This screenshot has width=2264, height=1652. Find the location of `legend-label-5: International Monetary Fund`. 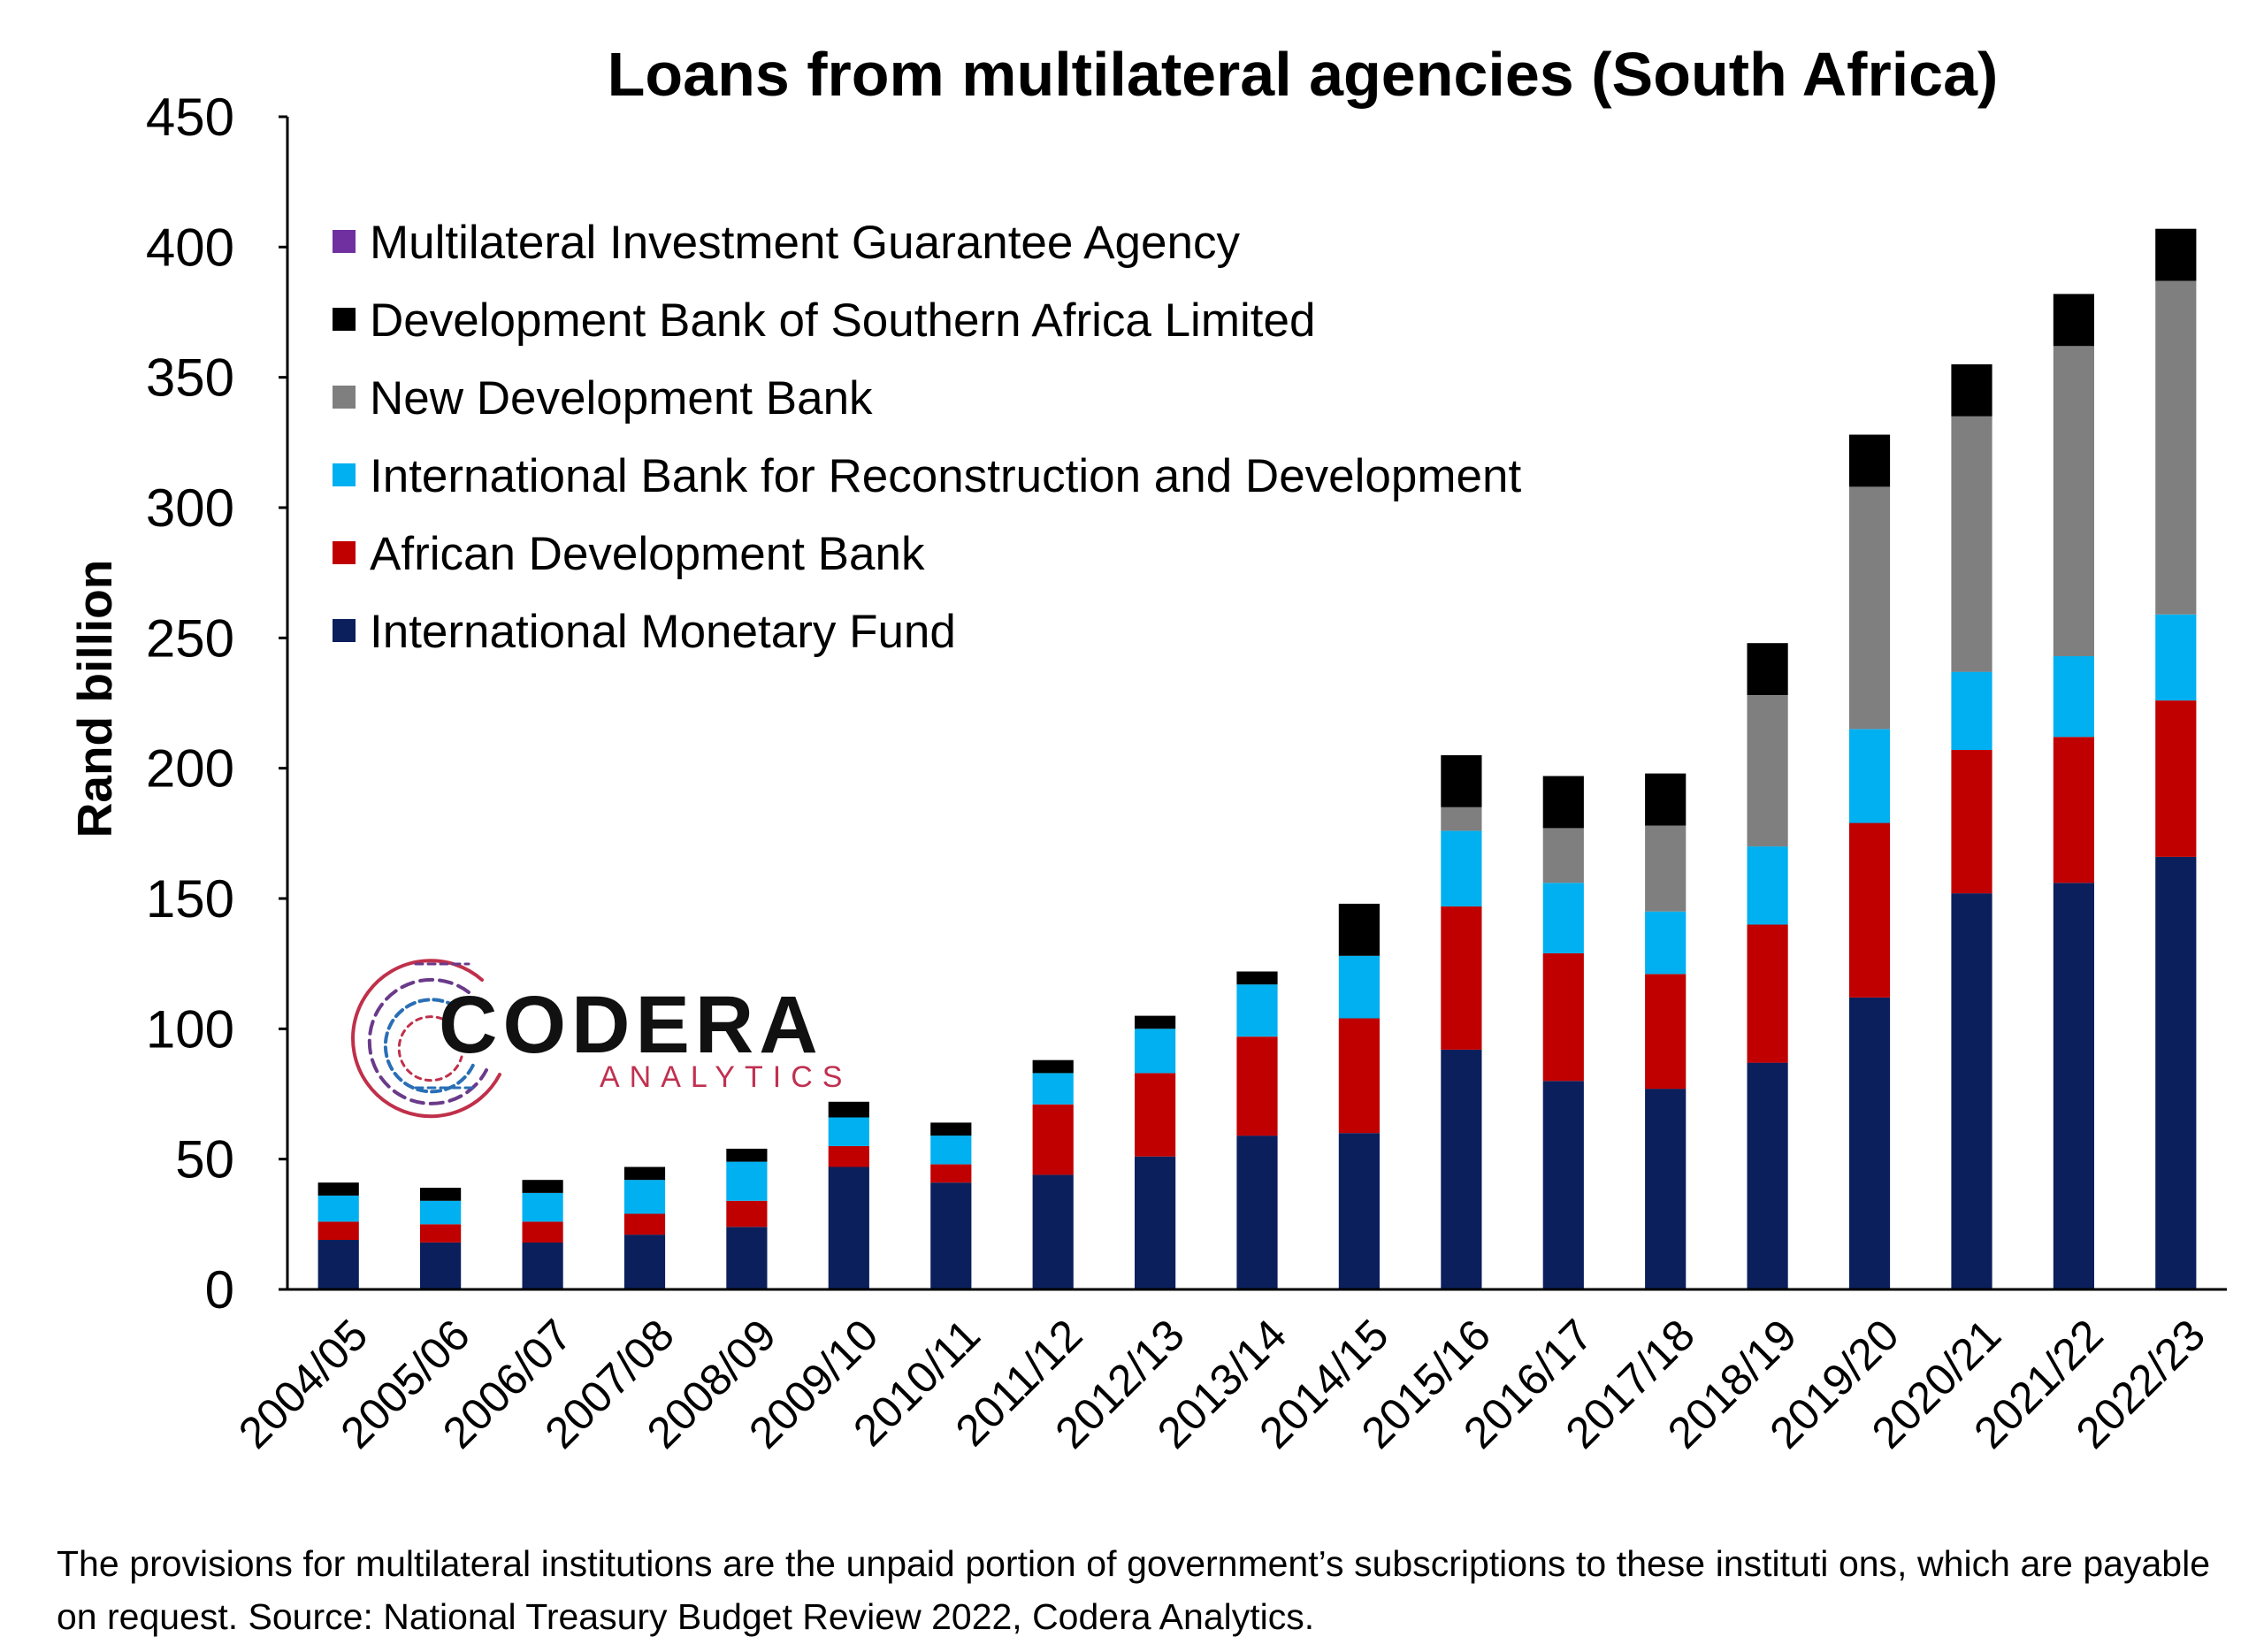

legend-label-5: International Monetary Fund is located at coordinates (663, 632).